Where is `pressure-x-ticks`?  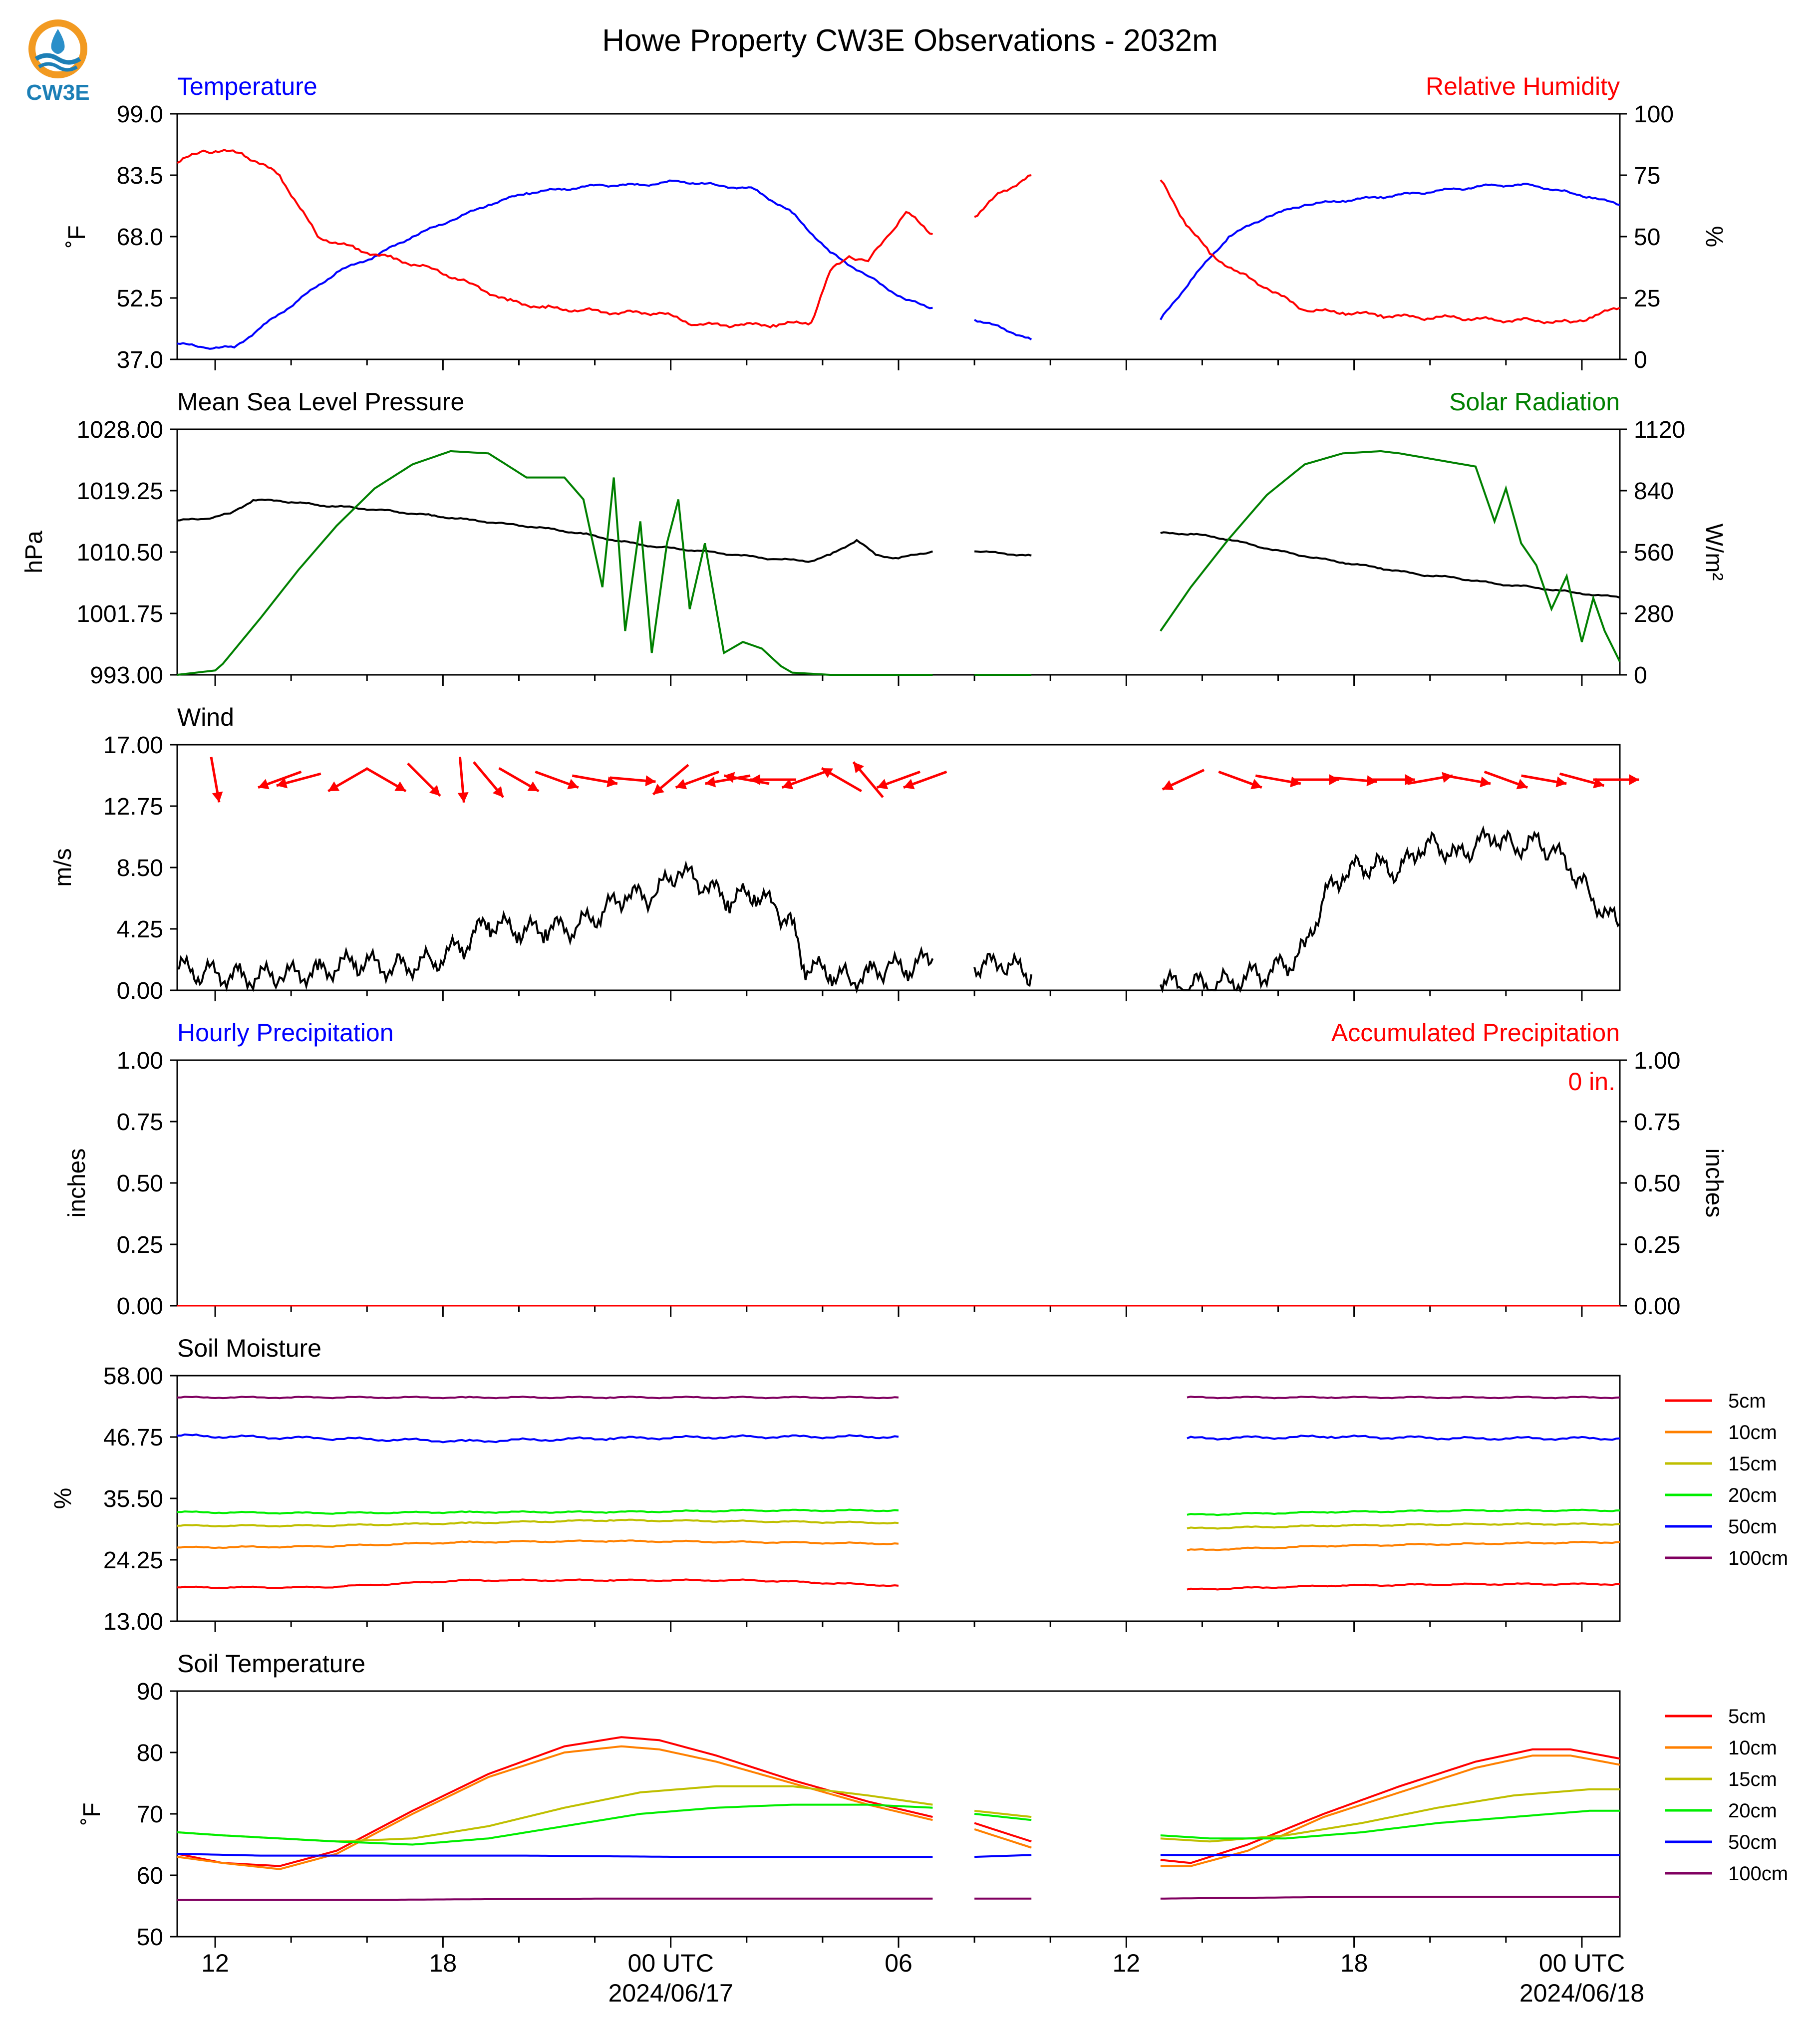 pressure-x-ticks is located at coordinates (898, 680).